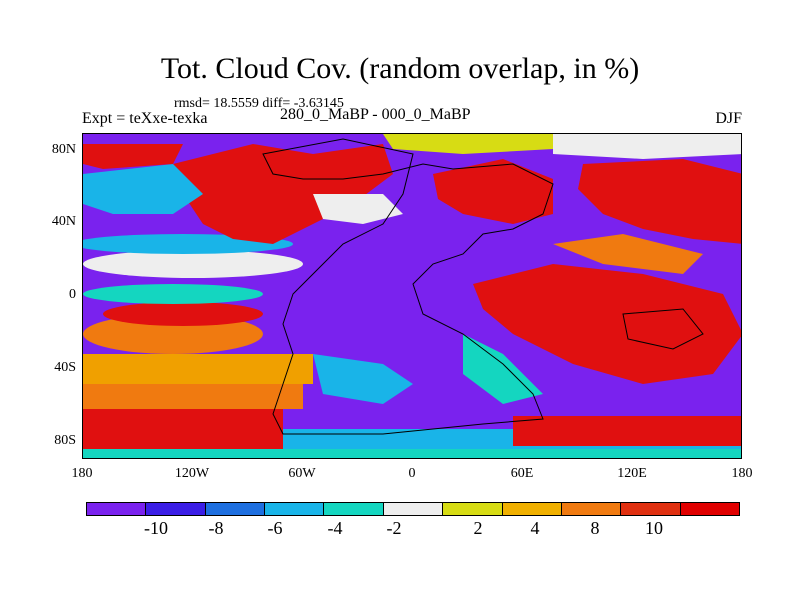 The image size is (800, 600). I want to click on lon-label-180w: 180, so click(82, 473).